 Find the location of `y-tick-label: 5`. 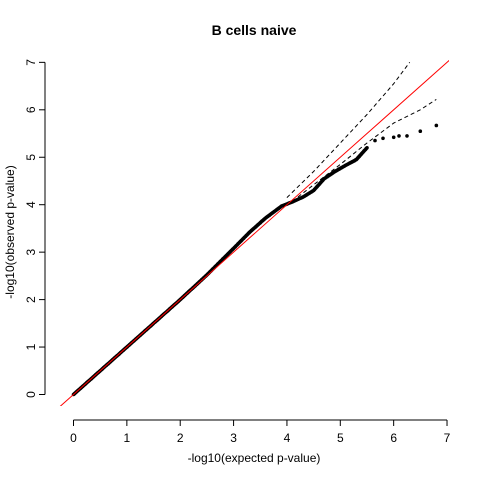

y-tick-label: 5 is located at coordinates (31, 157).